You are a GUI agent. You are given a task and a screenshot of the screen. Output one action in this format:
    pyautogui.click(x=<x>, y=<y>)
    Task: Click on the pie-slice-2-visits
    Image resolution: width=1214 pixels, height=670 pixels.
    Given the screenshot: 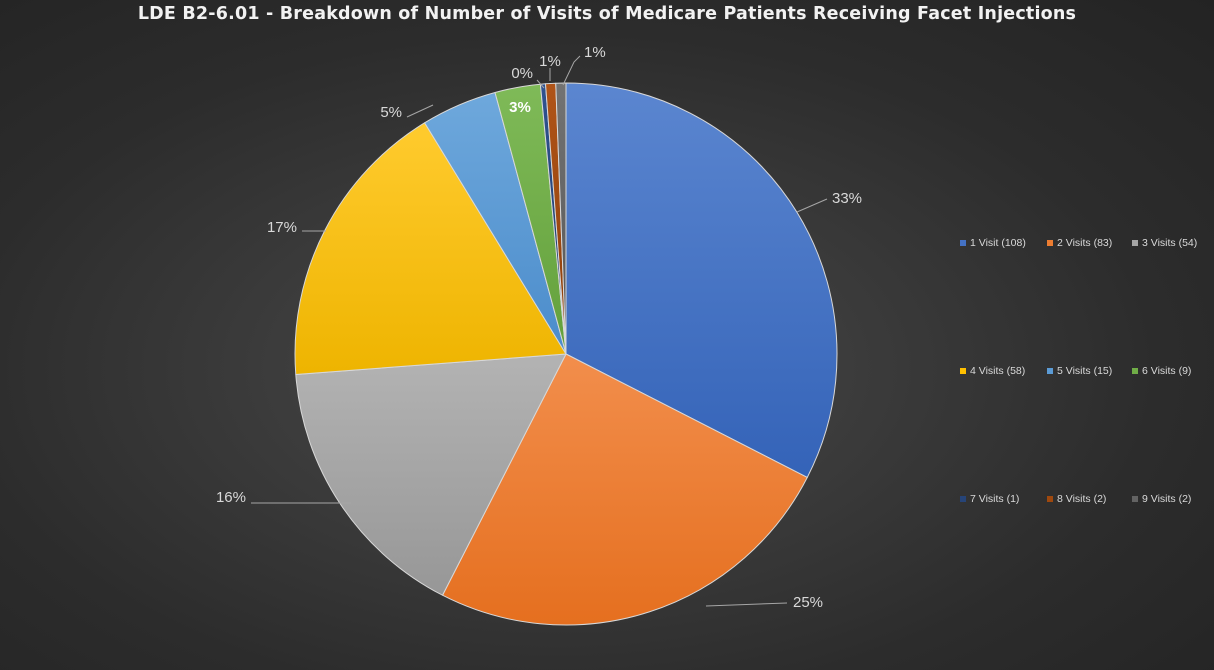 What is the action you would take?
    pyautogui.click(x=625, y=489)
    